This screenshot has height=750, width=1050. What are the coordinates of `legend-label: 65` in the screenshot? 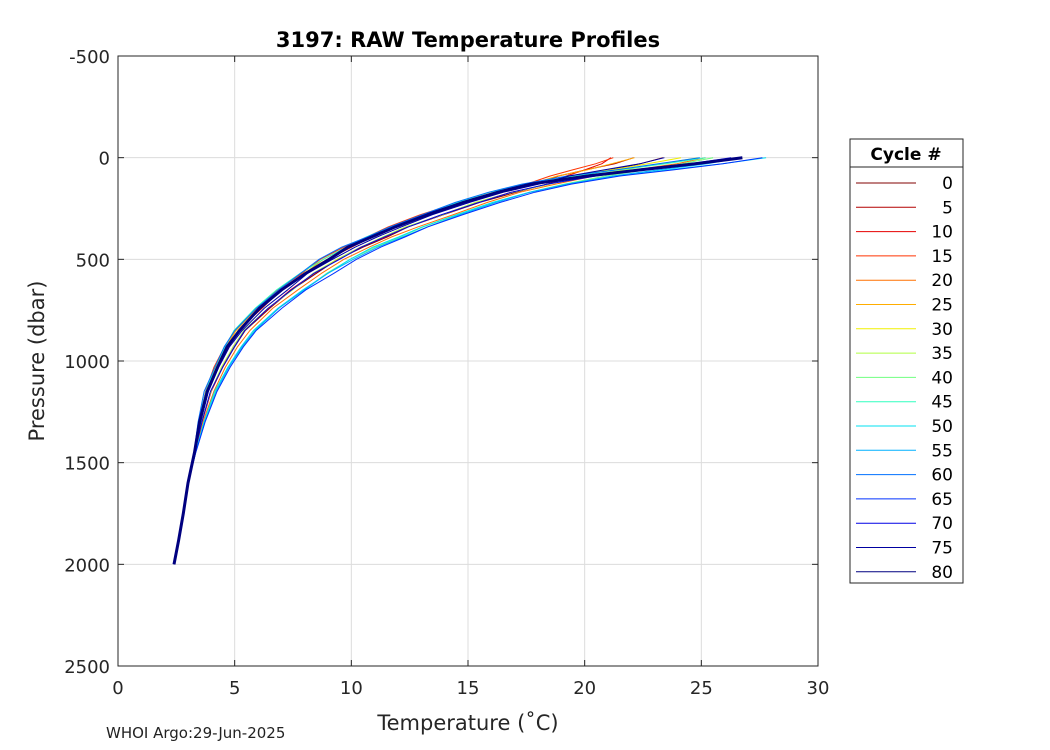 It's located at (942, 500).